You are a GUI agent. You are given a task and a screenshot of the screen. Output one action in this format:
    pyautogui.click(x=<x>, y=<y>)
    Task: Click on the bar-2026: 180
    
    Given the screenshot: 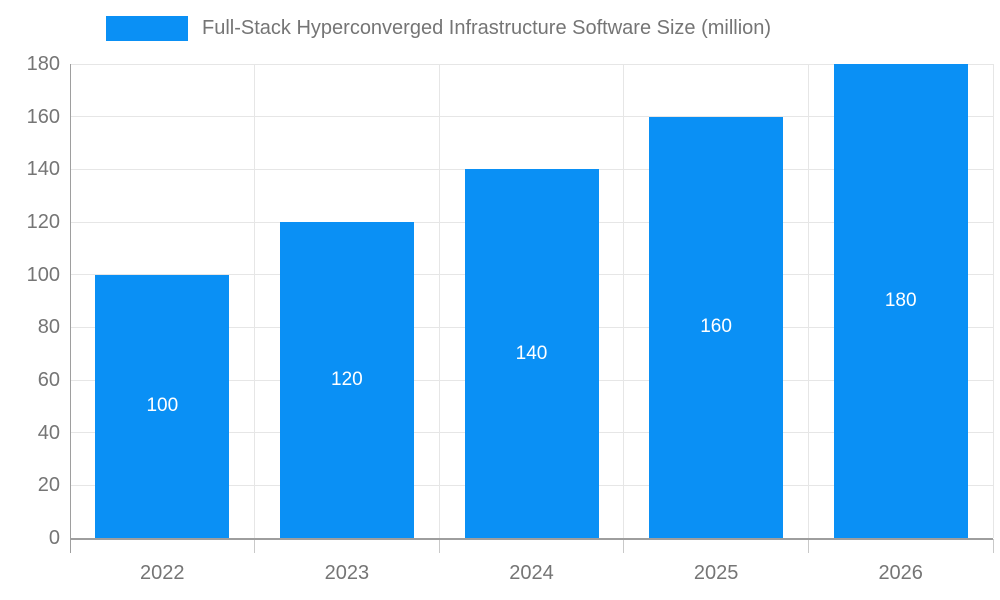 What is the action you would take?
    pyautogui.click(x=900, y=301)
    